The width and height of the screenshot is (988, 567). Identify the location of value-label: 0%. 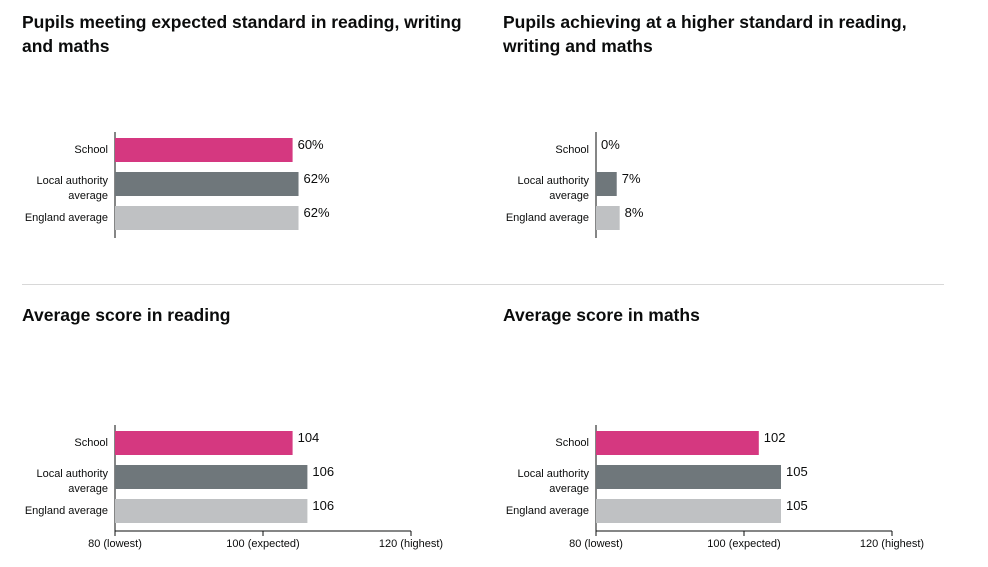
(610, 144).